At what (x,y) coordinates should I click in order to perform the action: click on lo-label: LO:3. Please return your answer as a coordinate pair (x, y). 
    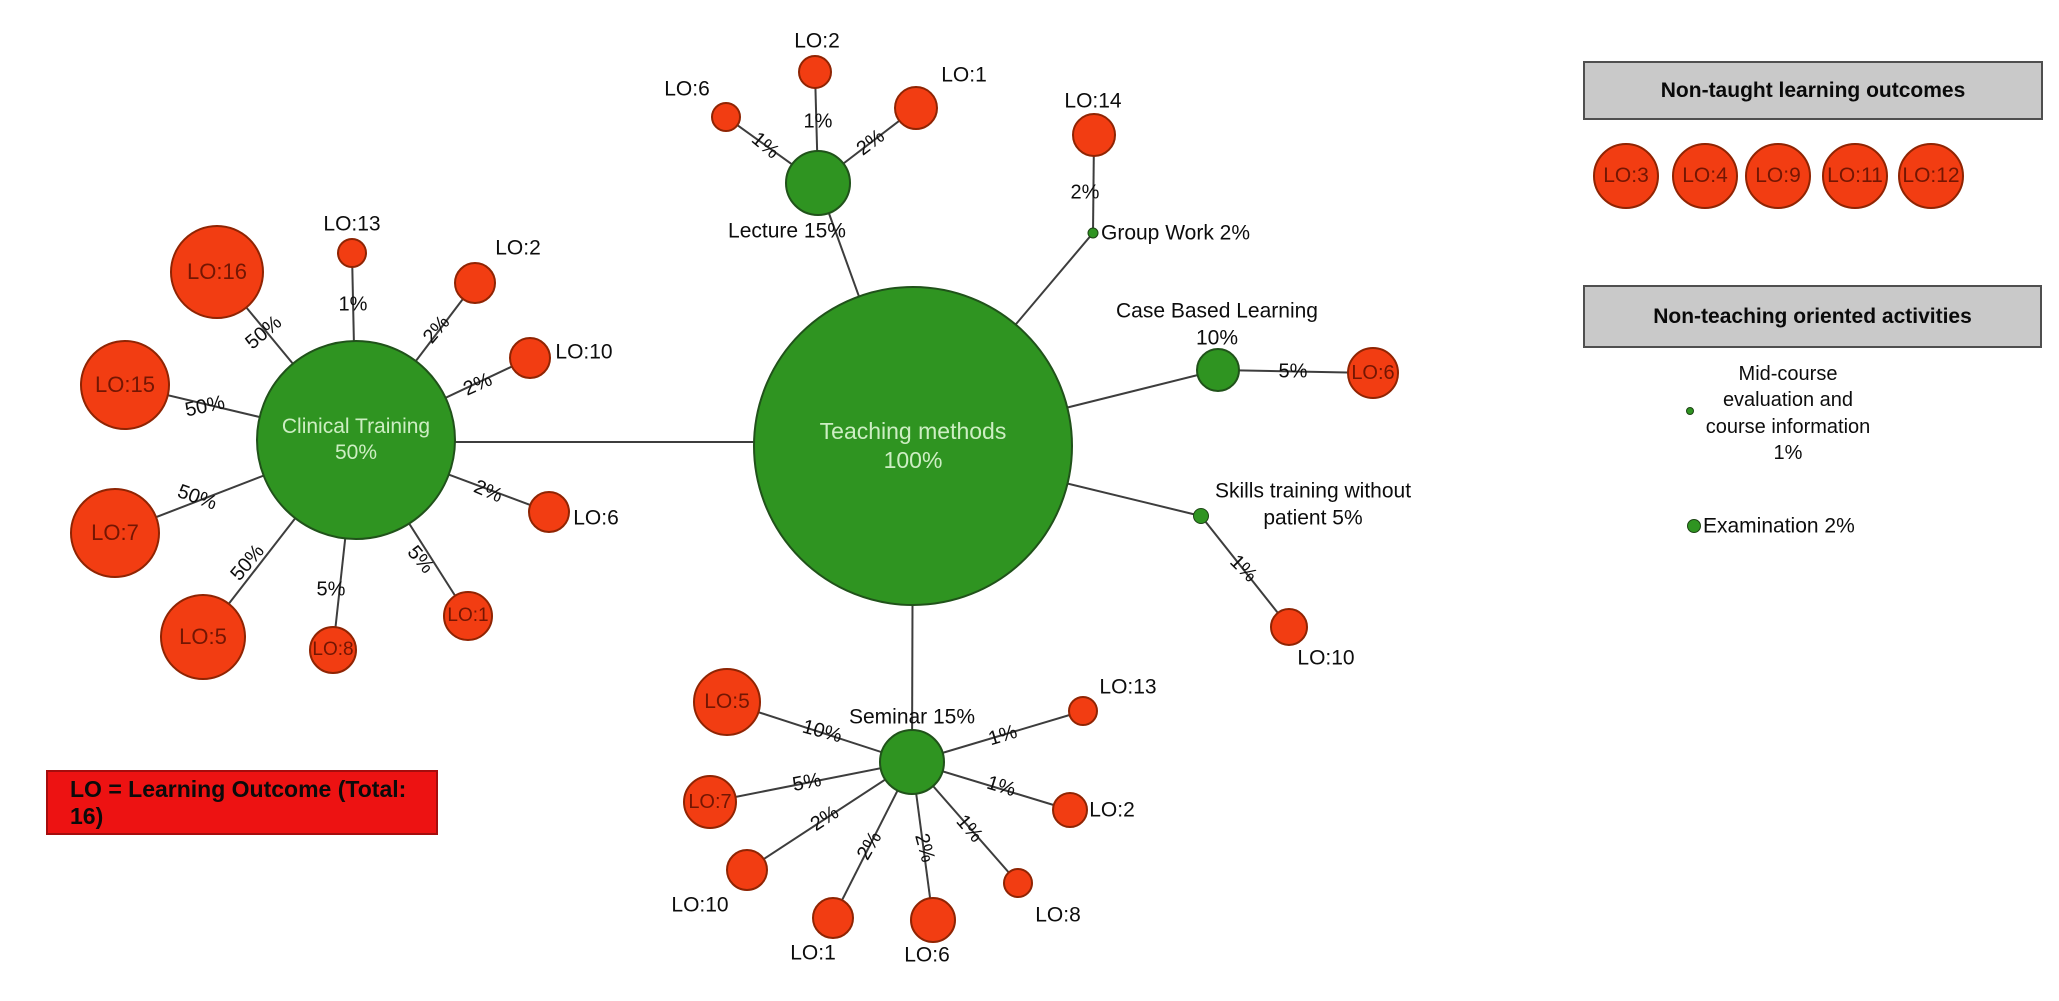
    Looking at the image, I should click on (1626, 175).